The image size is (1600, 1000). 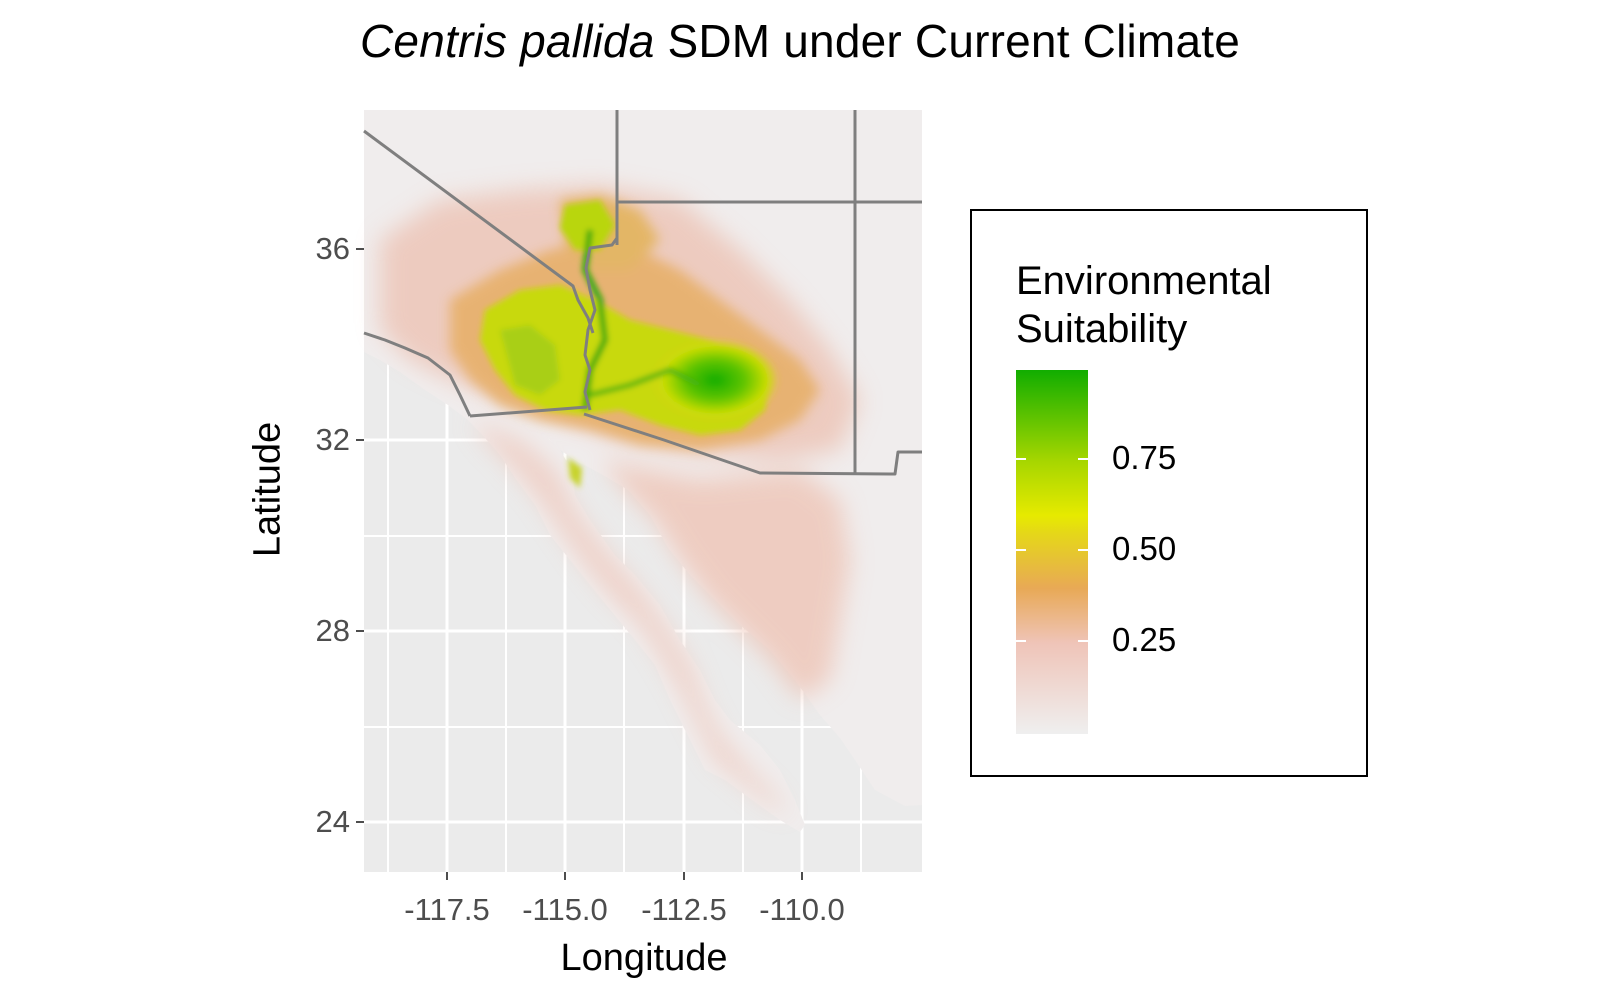 I want to click on y-ticks, so click(x=360, y=535).